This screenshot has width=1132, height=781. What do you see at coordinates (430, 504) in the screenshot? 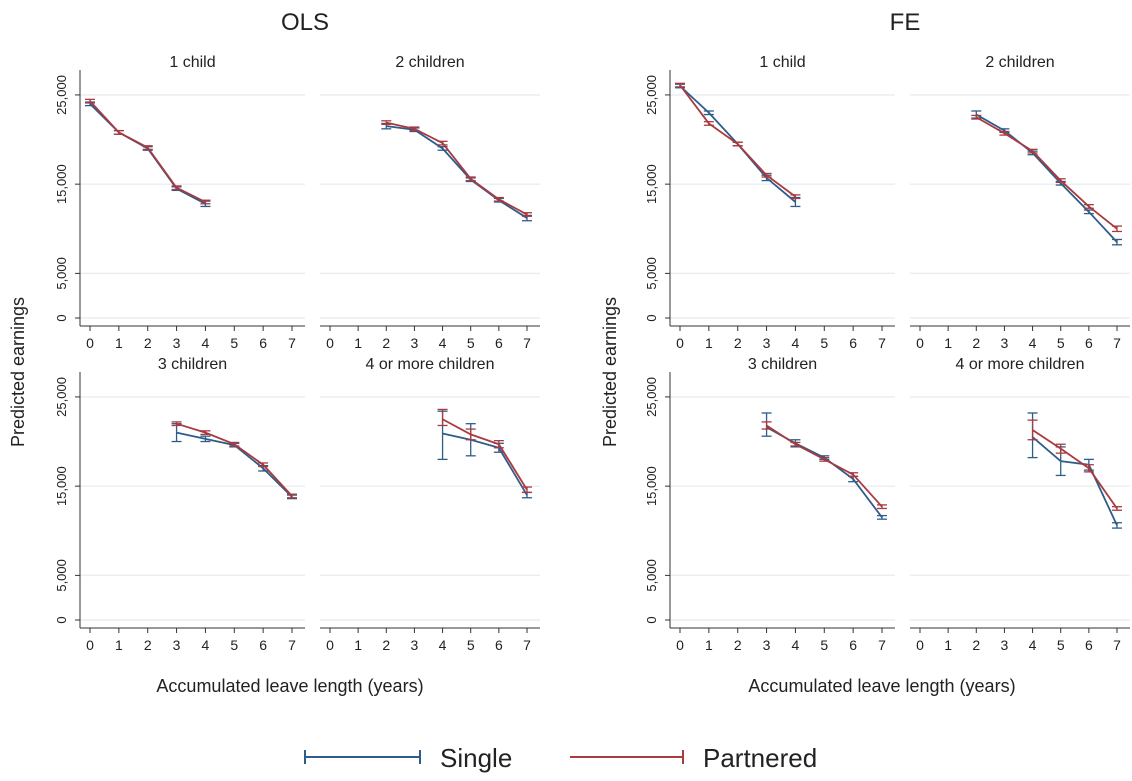
I see `panel-ols-4: 4 or more children 0 1 2 3 4 5 6 7` at bounding box center [430, 504].